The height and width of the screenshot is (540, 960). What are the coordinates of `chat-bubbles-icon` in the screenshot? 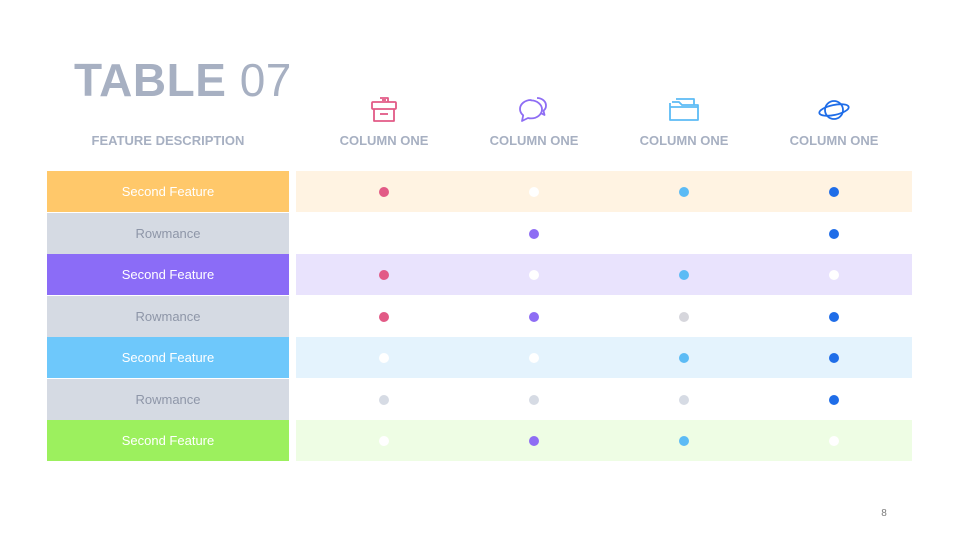 It's located at (534, 106).